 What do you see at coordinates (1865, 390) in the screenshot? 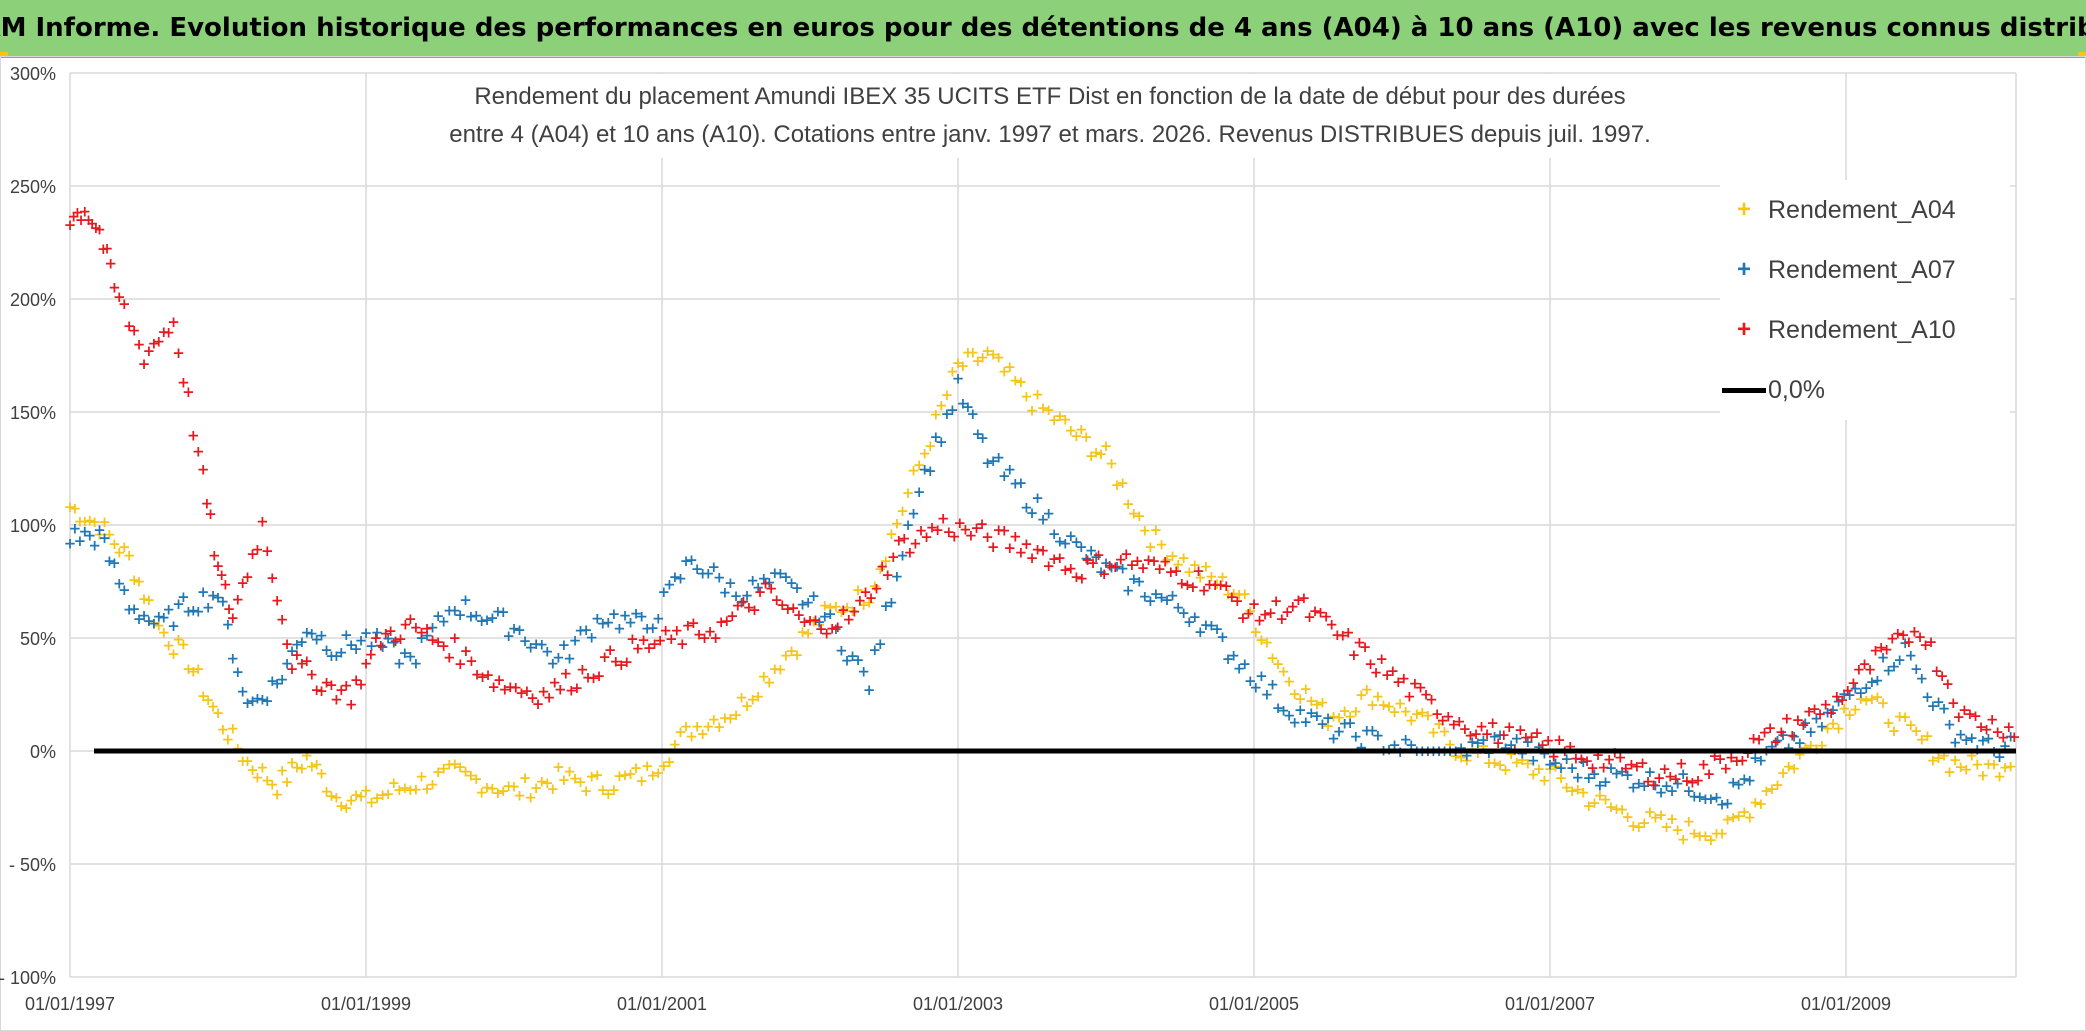
I see `legend-item-zero: 0,0%` at bounding box center [1865, 390].